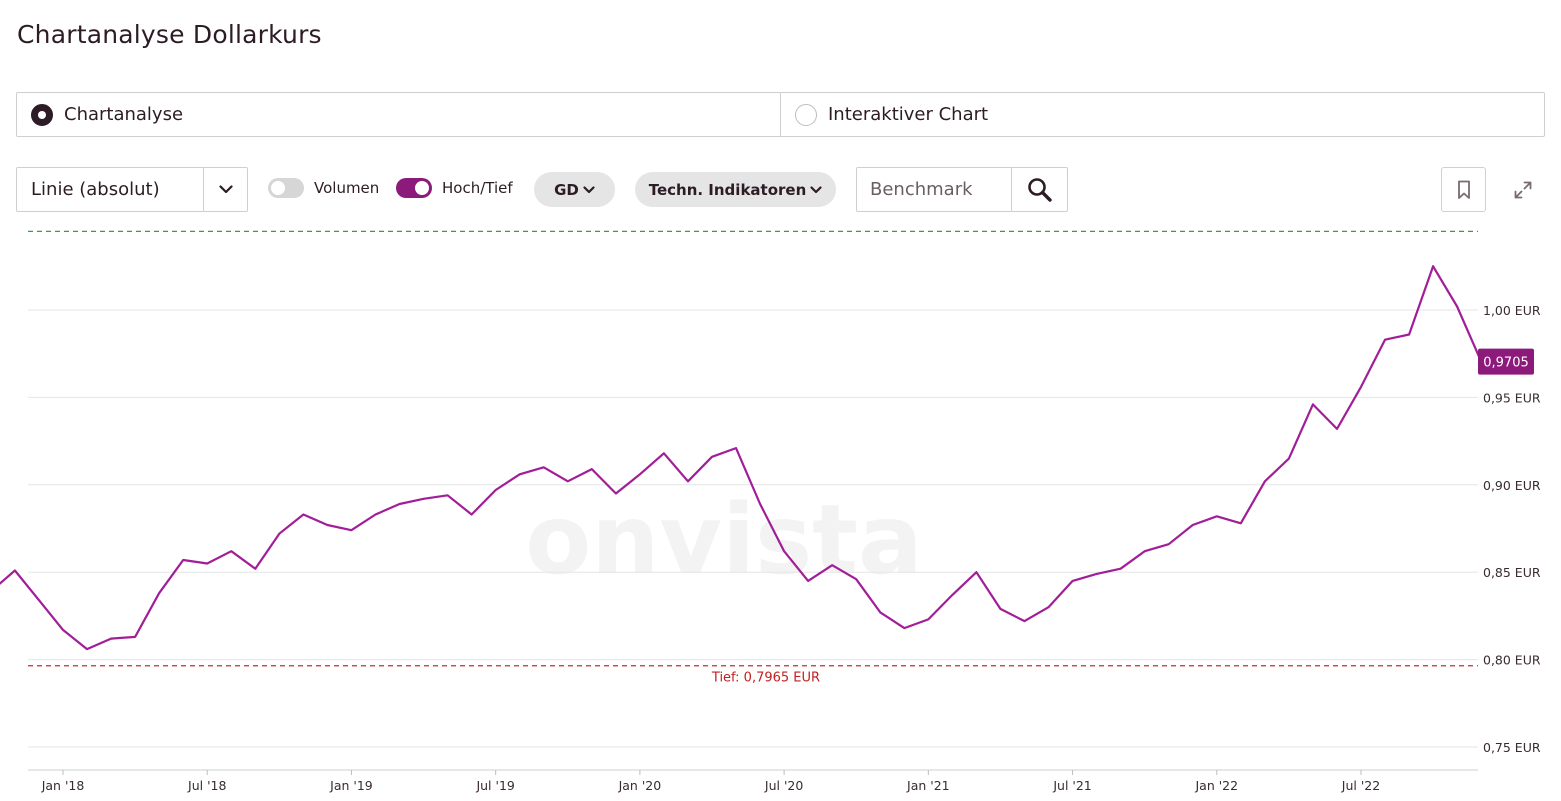 The image size is (1561, 801). I want to click on indicators-dropdown-button: Techn. Indikatoren, so click(735, 189).